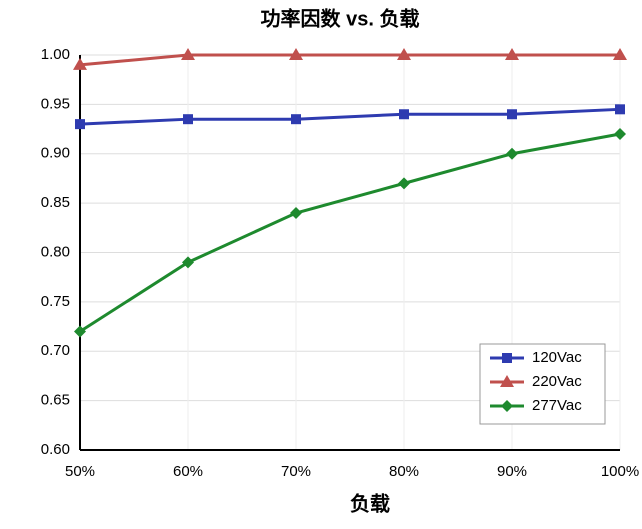 The image size is (642, 529). Describe the element at coordinates (55, 400) in the screenshot. I see `y-tick-label: 0.65` at that location.